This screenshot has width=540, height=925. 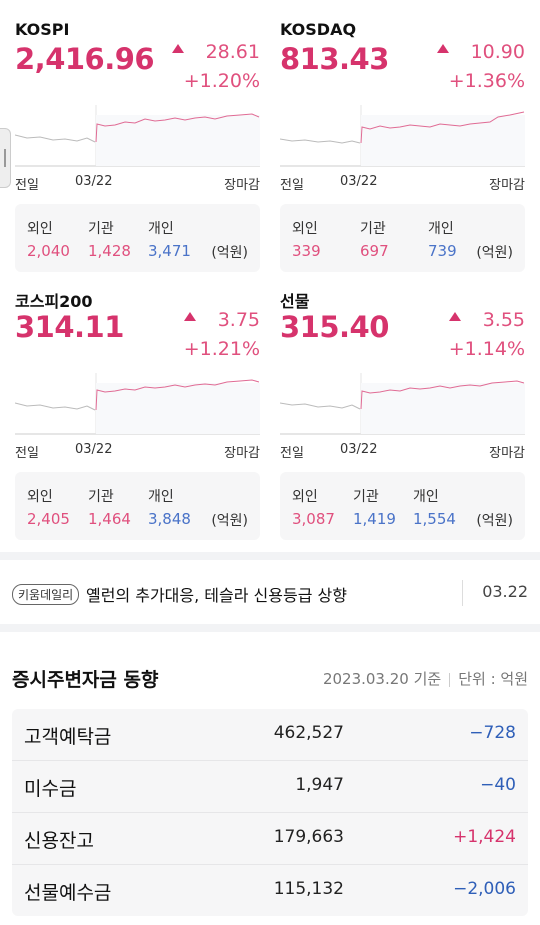 I want to click on row-label: 신용잔고, so click(x=59, y=841).